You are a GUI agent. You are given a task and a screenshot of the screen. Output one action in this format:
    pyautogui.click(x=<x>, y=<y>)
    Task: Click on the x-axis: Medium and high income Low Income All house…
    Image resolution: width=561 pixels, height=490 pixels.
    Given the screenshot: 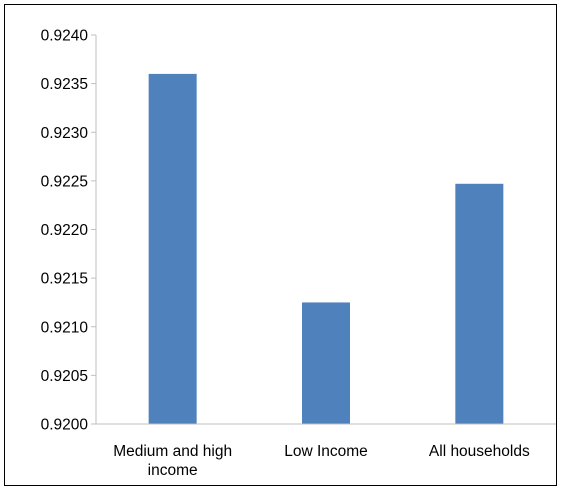 What is the action you would take?
    pyautogui.click(x=326, y=451)
    